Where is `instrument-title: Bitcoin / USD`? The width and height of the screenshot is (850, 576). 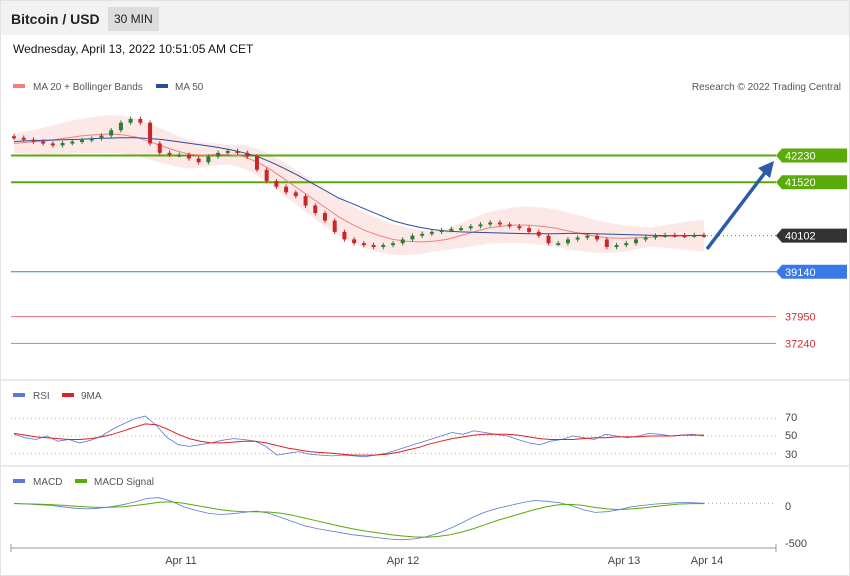 instrument-title: Bitcoin / USD is located at coordinates (55, 19).